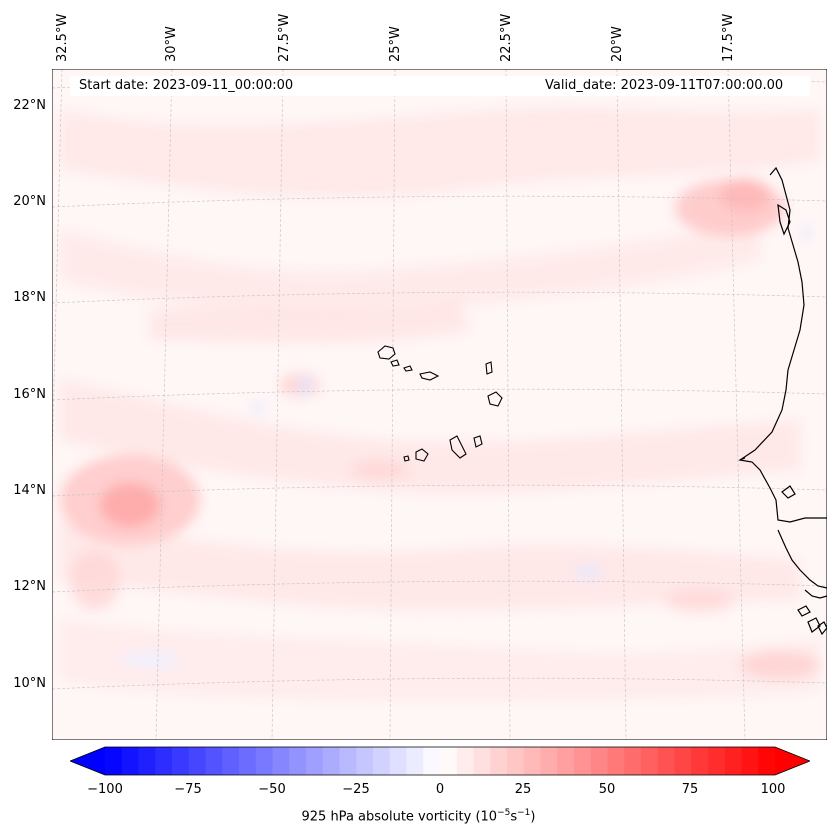 Image resolution: width=837 pixels, height=839 pixels. What do you see at coordinates (690, 789) in the screenshot?
I see `colorbar-tick: 75` at bounding box center [690, 789].